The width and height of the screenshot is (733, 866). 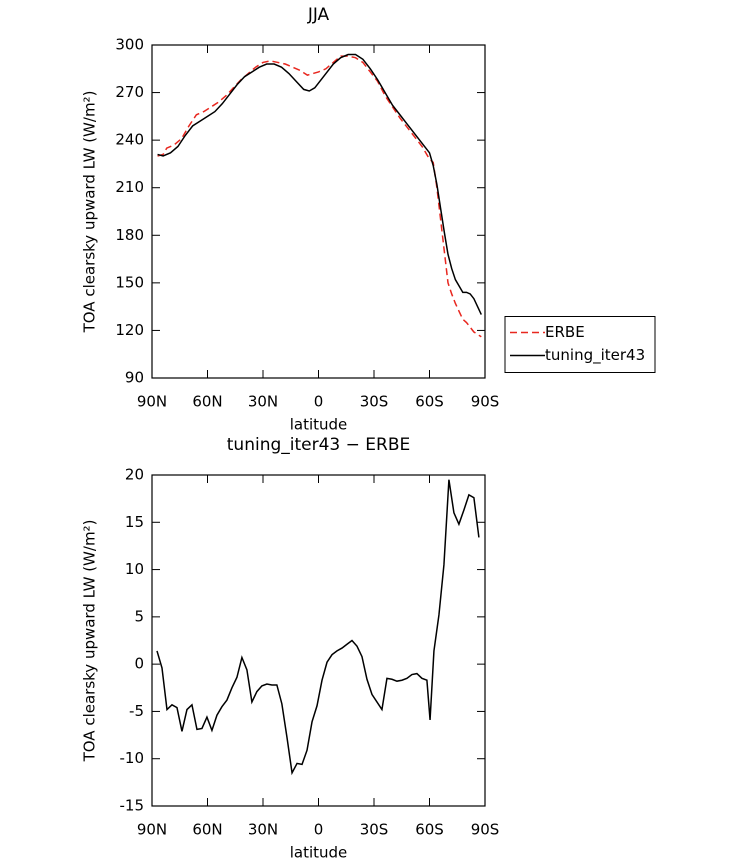 What do you see at coordinates (580, 344) in the screenshot?
I see `legend-box` at bounding box center [580, 344].